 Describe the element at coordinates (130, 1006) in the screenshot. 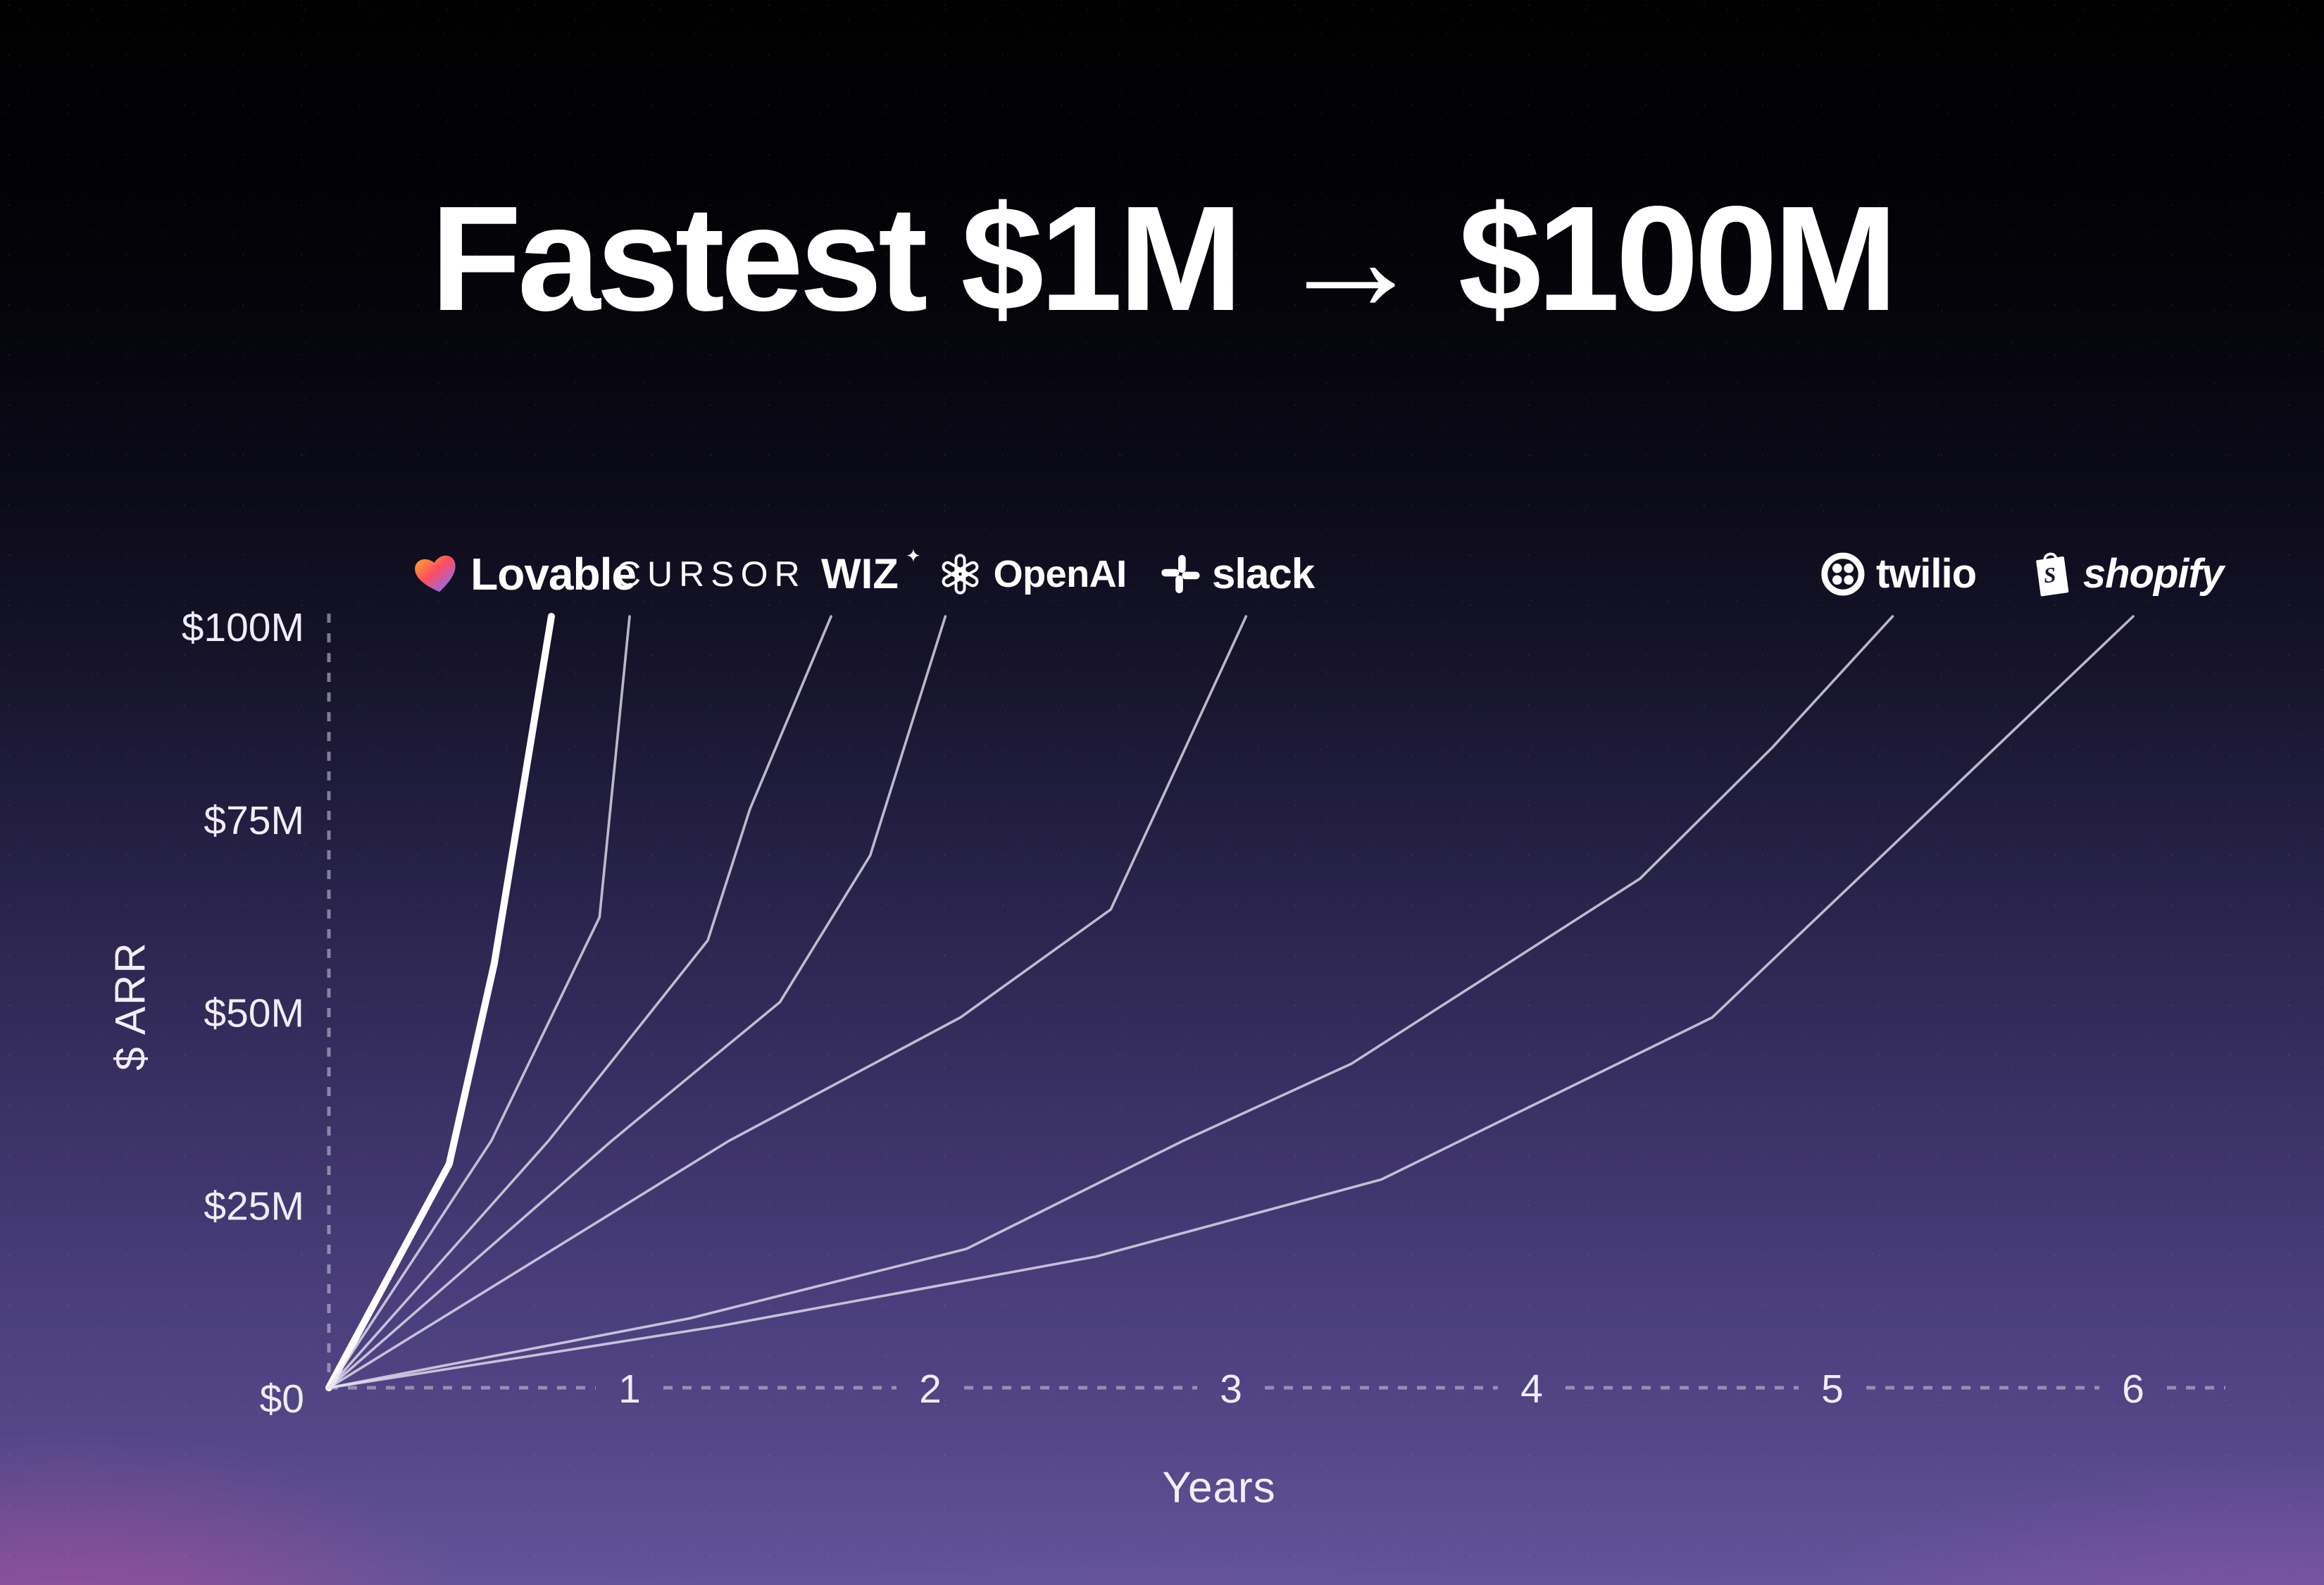

I see `y-axis-title: $ ARR` at that location.